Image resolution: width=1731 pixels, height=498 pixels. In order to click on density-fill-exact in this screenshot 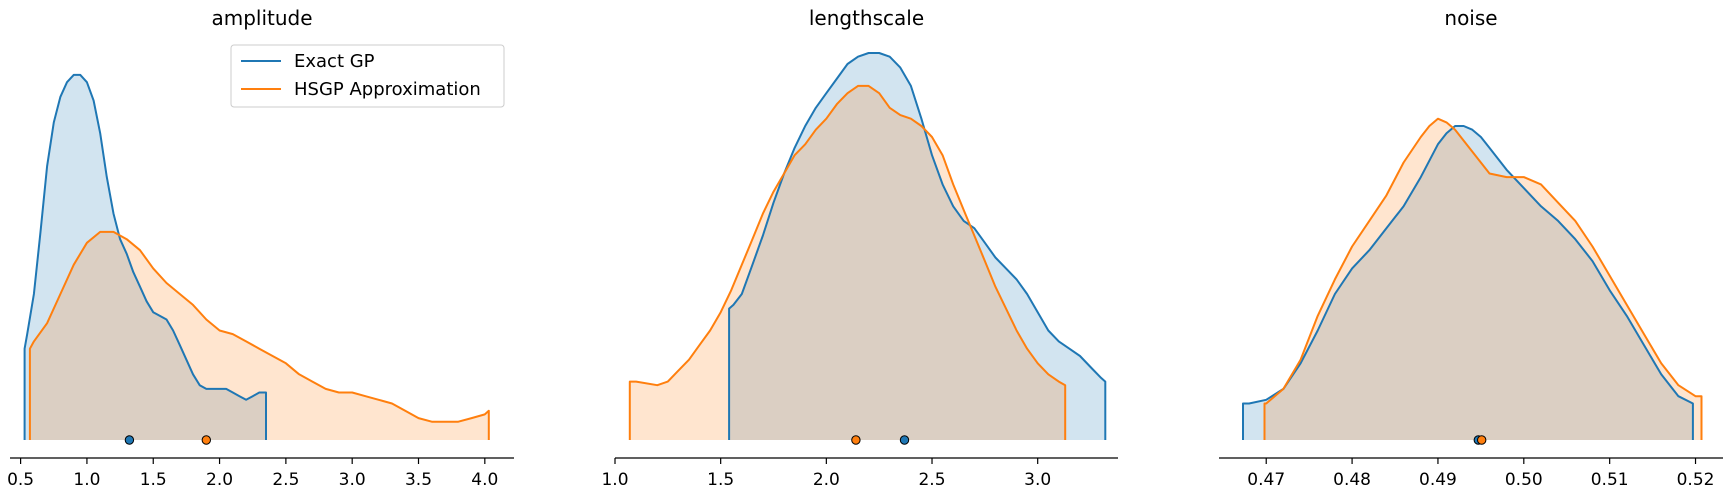, I will do `click(145, 257)`.